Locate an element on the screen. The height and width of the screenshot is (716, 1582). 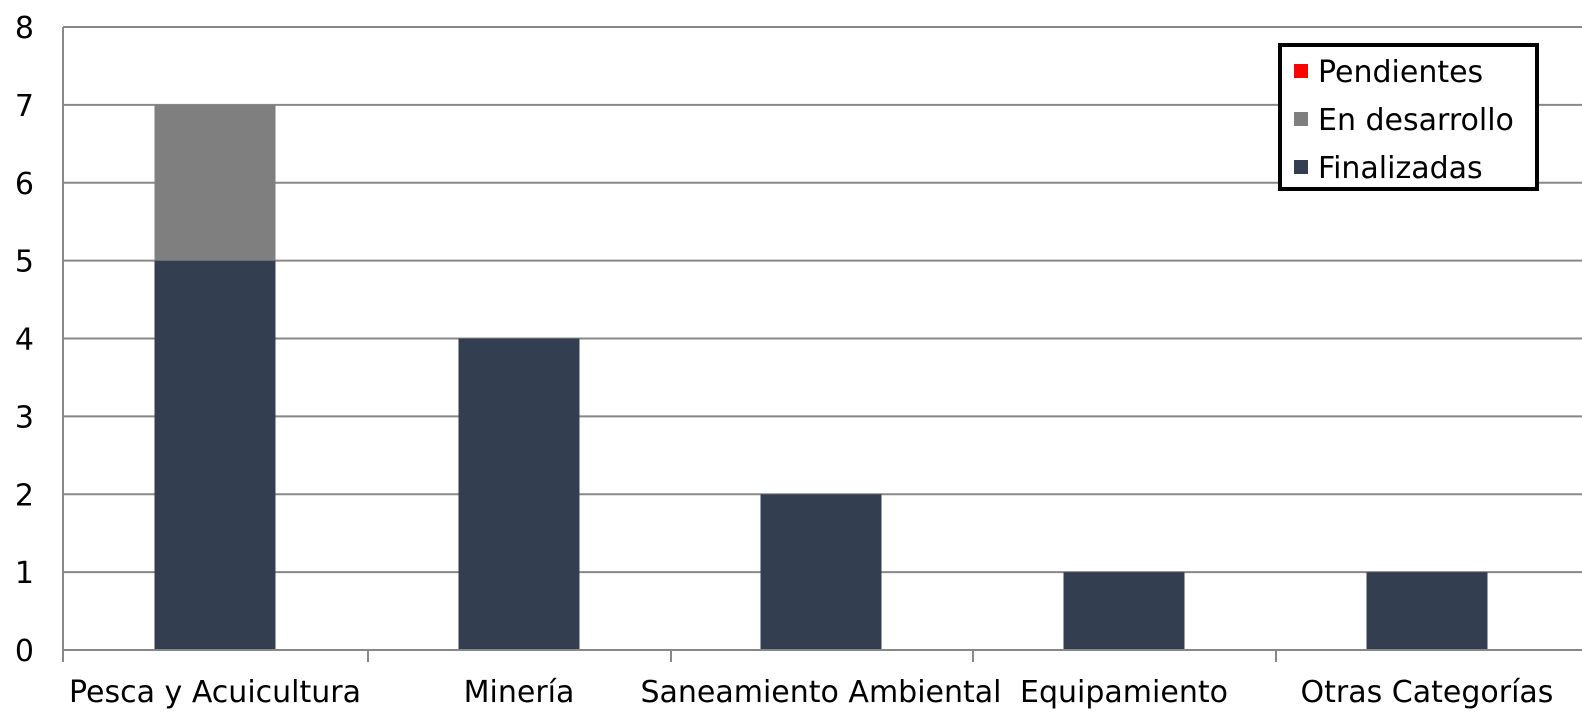
legend-label: En desarrollo is located at coordinates (1416, 120).